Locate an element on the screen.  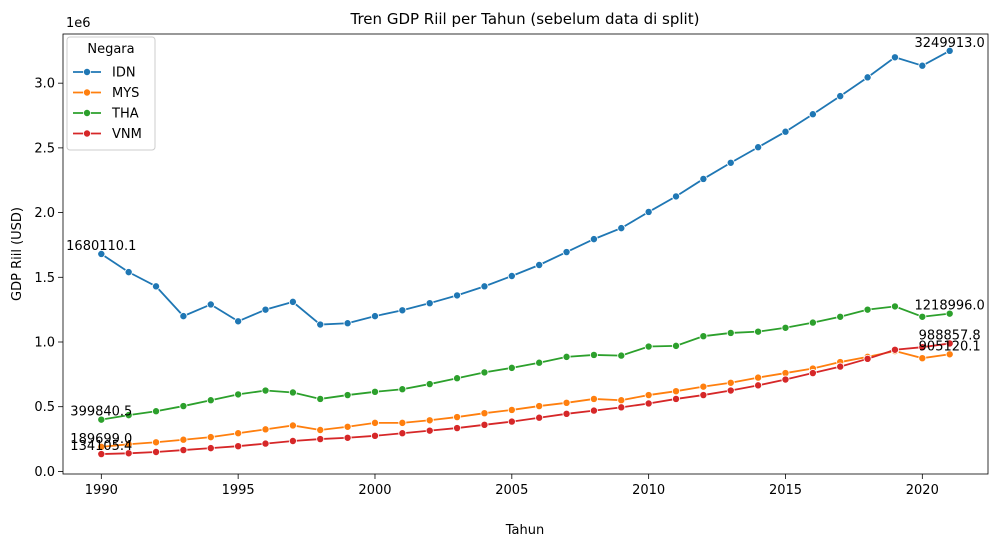
legend-box is located at coordinates (111, 93).